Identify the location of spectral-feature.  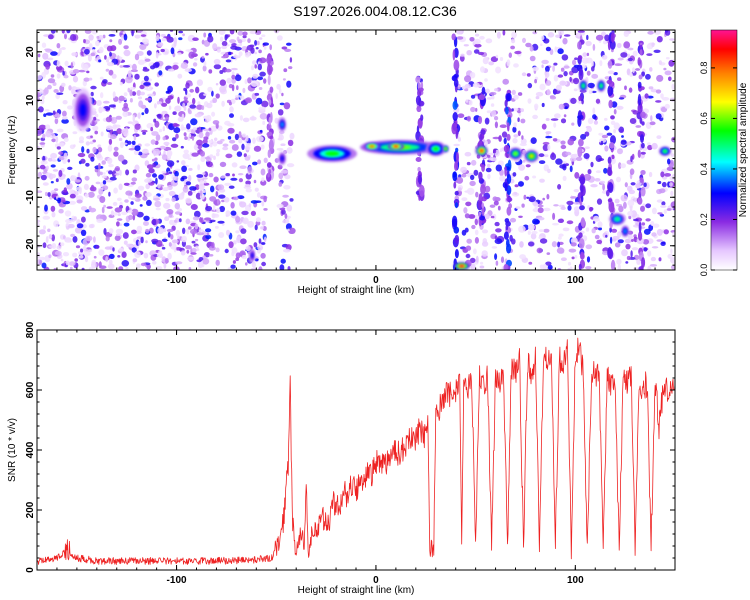
(481, 151).